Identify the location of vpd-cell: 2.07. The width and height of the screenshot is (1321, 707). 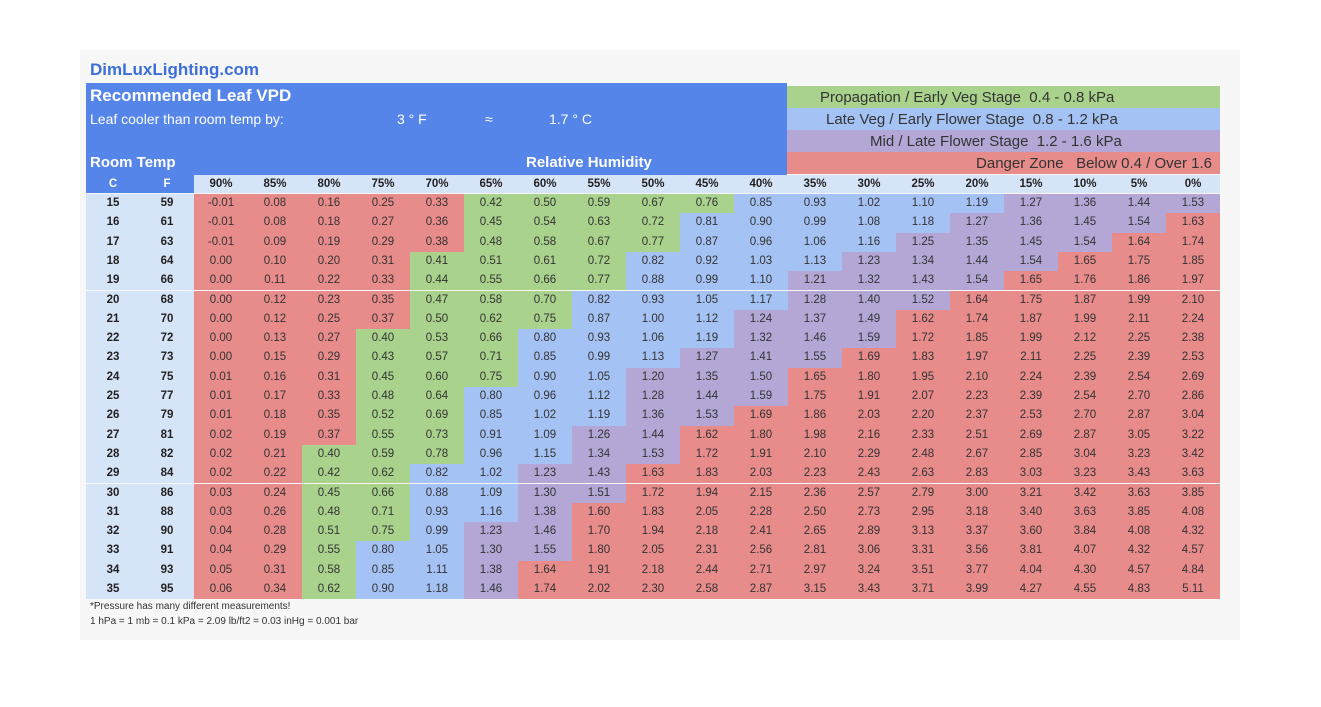
(923, 397).